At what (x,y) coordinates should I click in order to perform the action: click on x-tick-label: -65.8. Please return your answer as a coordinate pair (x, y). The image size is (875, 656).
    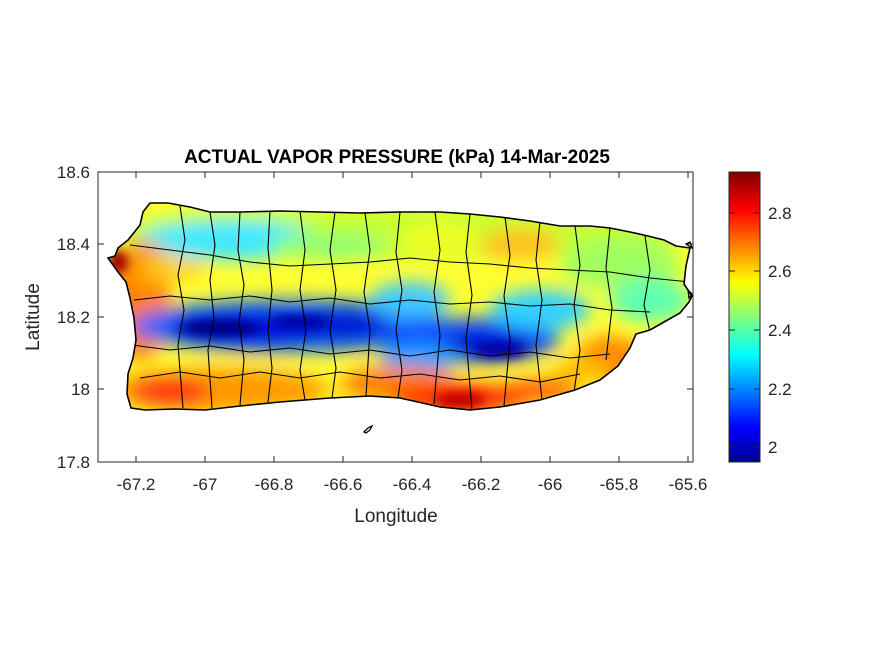
    Looking at the image, I should click on (619, 484).